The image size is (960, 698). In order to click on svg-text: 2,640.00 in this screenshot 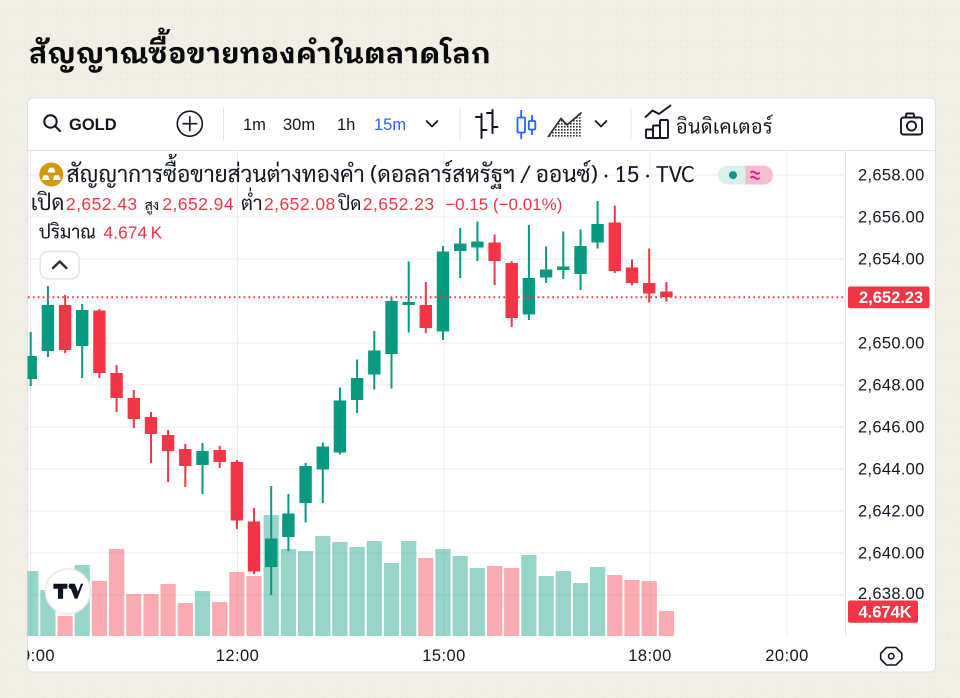, I will do `click(891, 554)`.